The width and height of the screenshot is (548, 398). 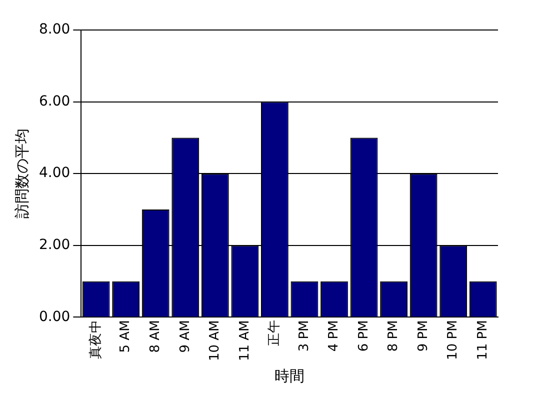 What do you see at coordinates (54, 101) in the screenshot?
I see `y-tick-label: 6.00` at bounding box center [54, 101].